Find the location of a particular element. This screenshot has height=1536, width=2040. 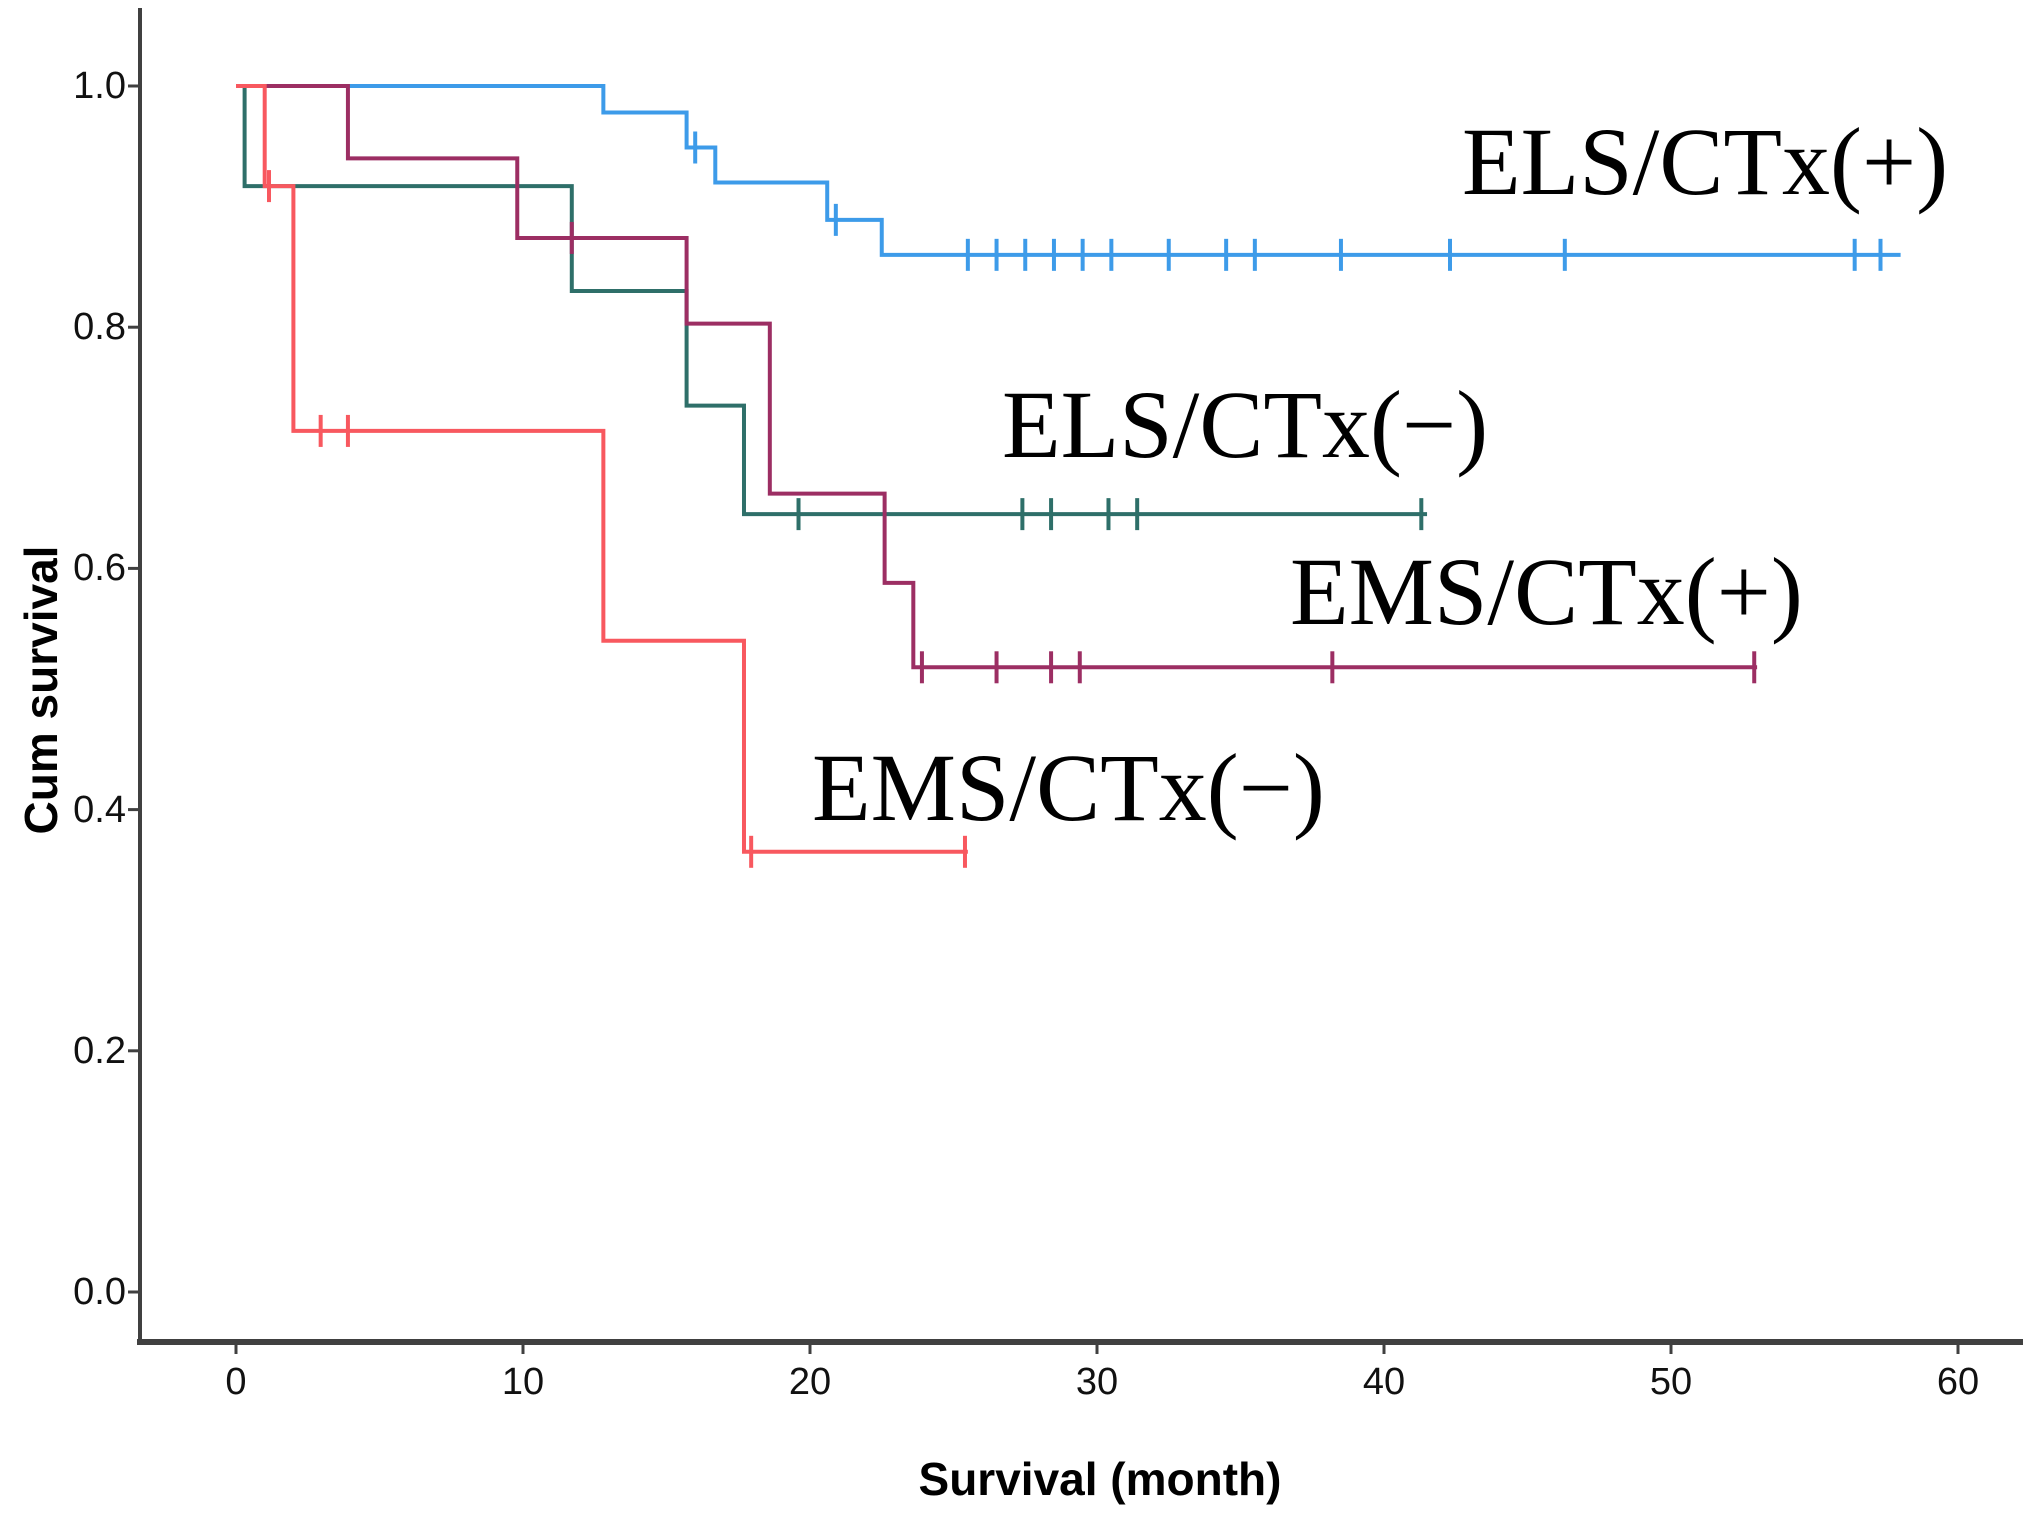

curve-label-ems-ctx-negative: EMS/CTx(−) is located at coordinates (1068, 787).